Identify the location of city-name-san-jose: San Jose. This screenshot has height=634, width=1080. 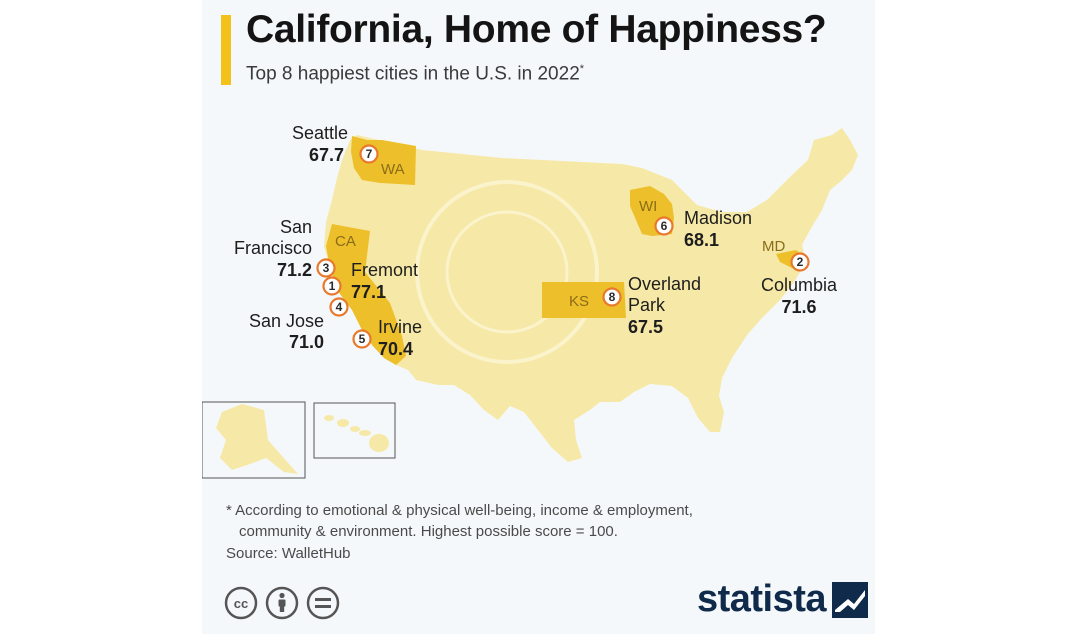
(286, 321).